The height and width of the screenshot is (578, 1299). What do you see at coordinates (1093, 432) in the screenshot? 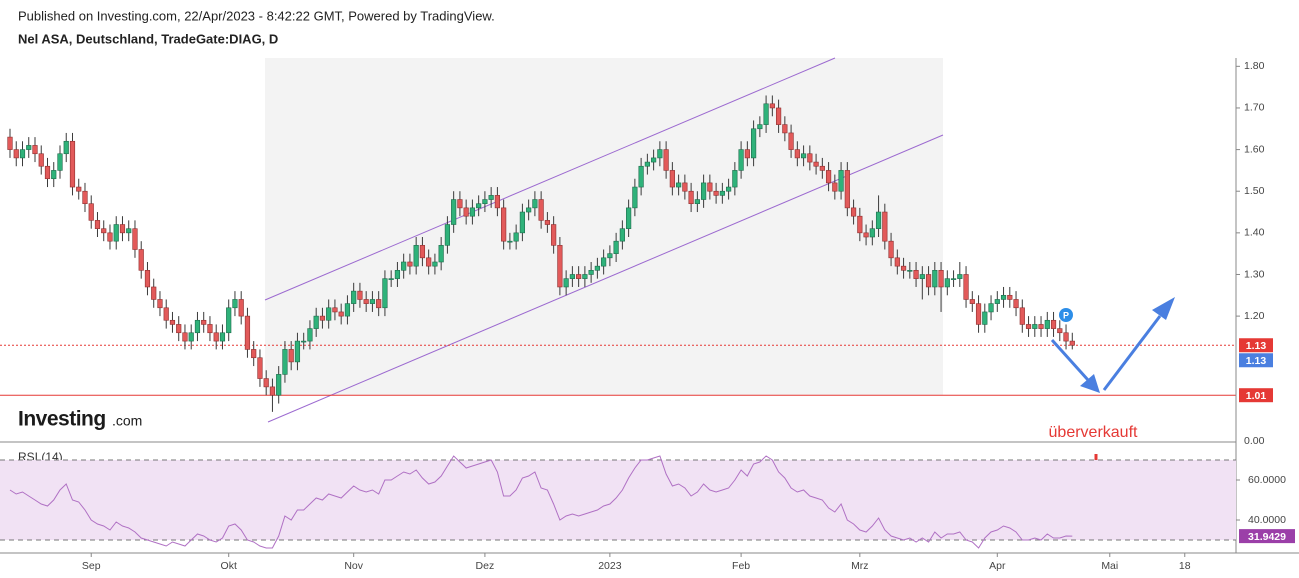
I see `annotation: überverkauft` at bounding box center [1093, 432].